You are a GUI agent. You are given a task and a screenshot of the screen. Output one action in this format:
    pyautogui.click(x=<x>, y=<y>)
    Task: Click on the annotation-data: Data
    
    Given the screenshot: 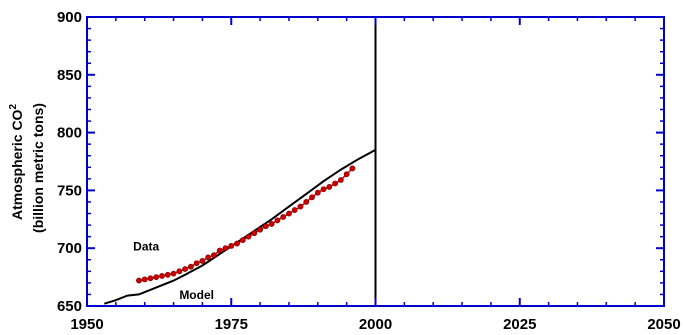 What is the action you would take?
    pyautogui.click(x=146, y=247)
    